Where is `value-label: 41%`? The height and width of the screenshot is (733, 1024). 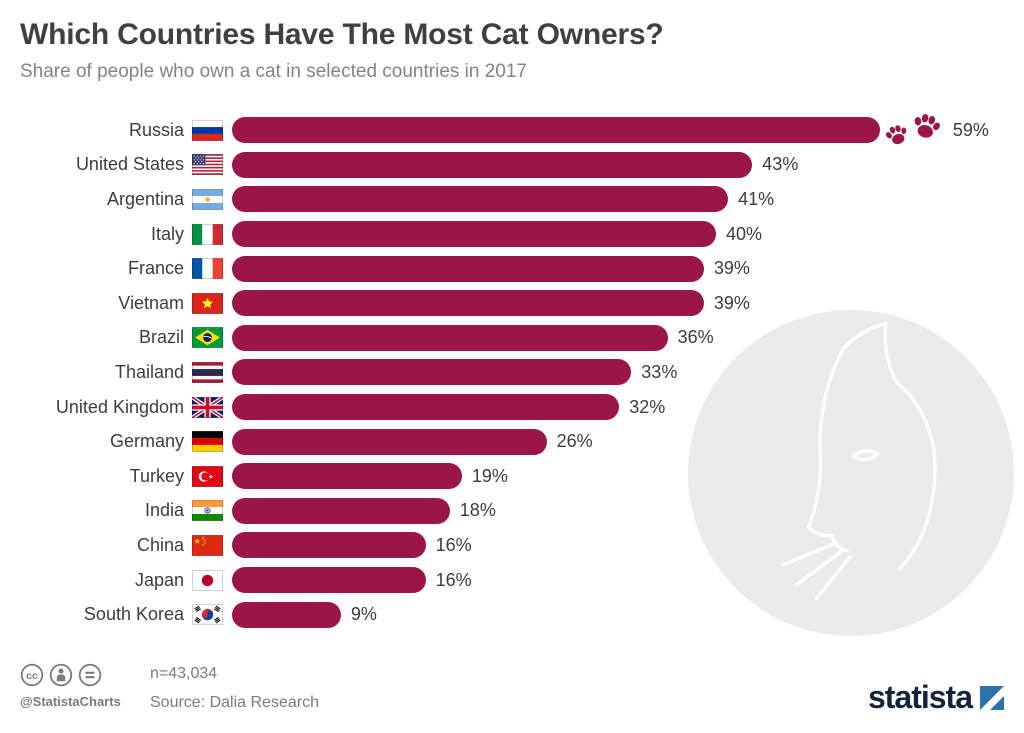 value-label: 41% is located at coordinates (756, 198).